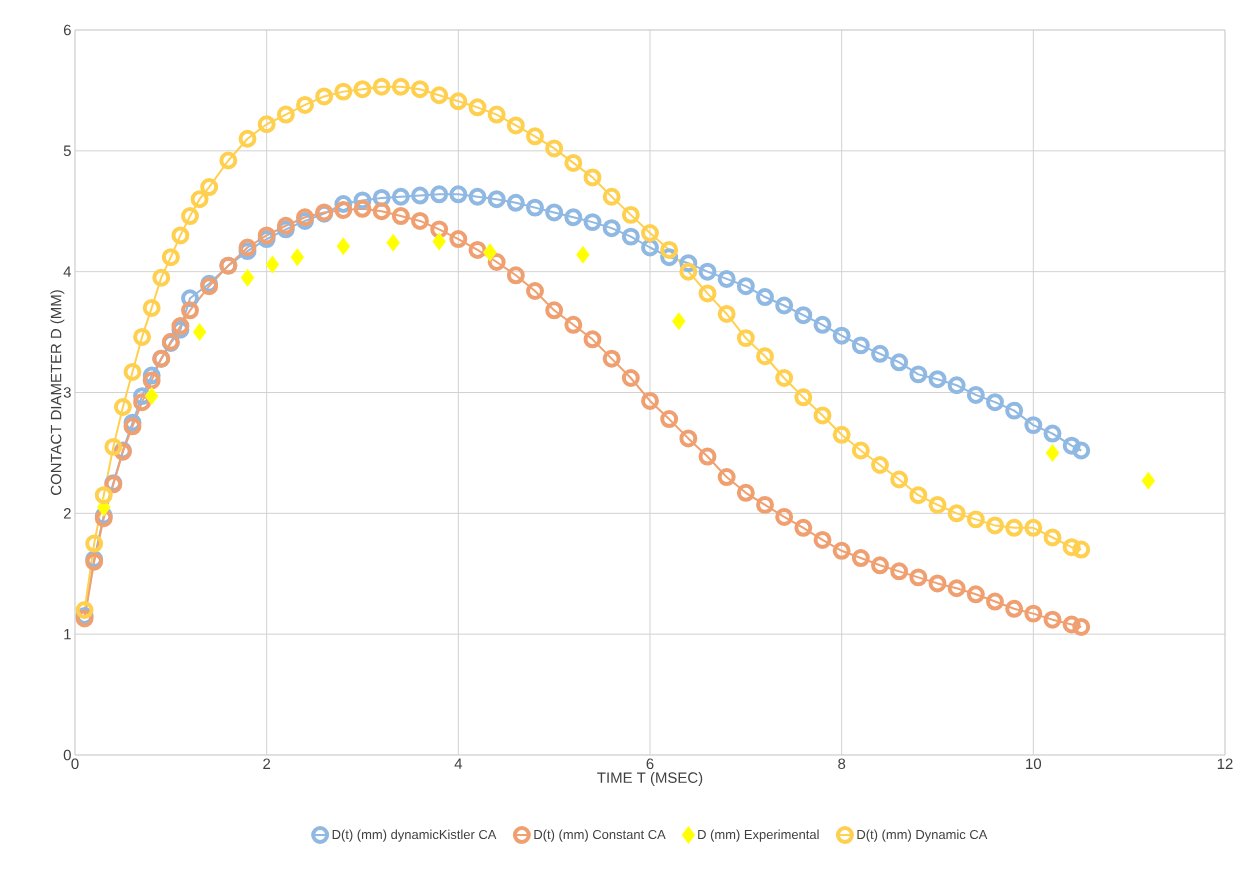  What do you see at coordinates (458, 763) in the screenshot?
I see `x-tick-label: 4` at bounding box center [458, 763].